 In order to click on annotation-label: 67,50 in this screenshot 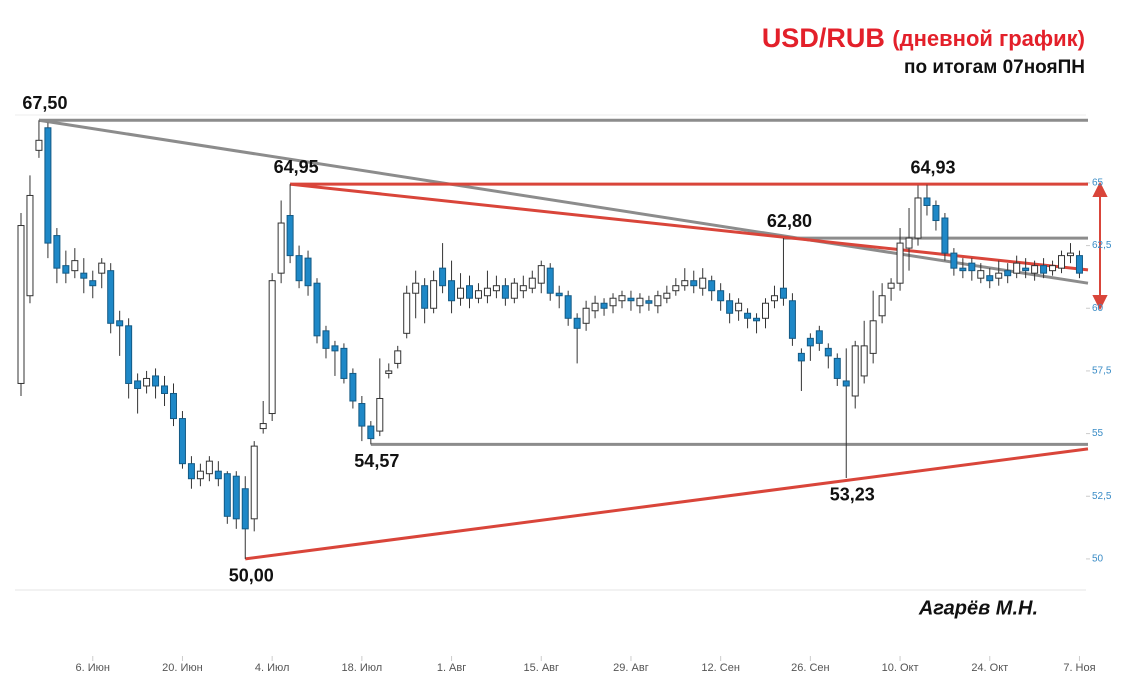, I will do `click(44, 103)`.